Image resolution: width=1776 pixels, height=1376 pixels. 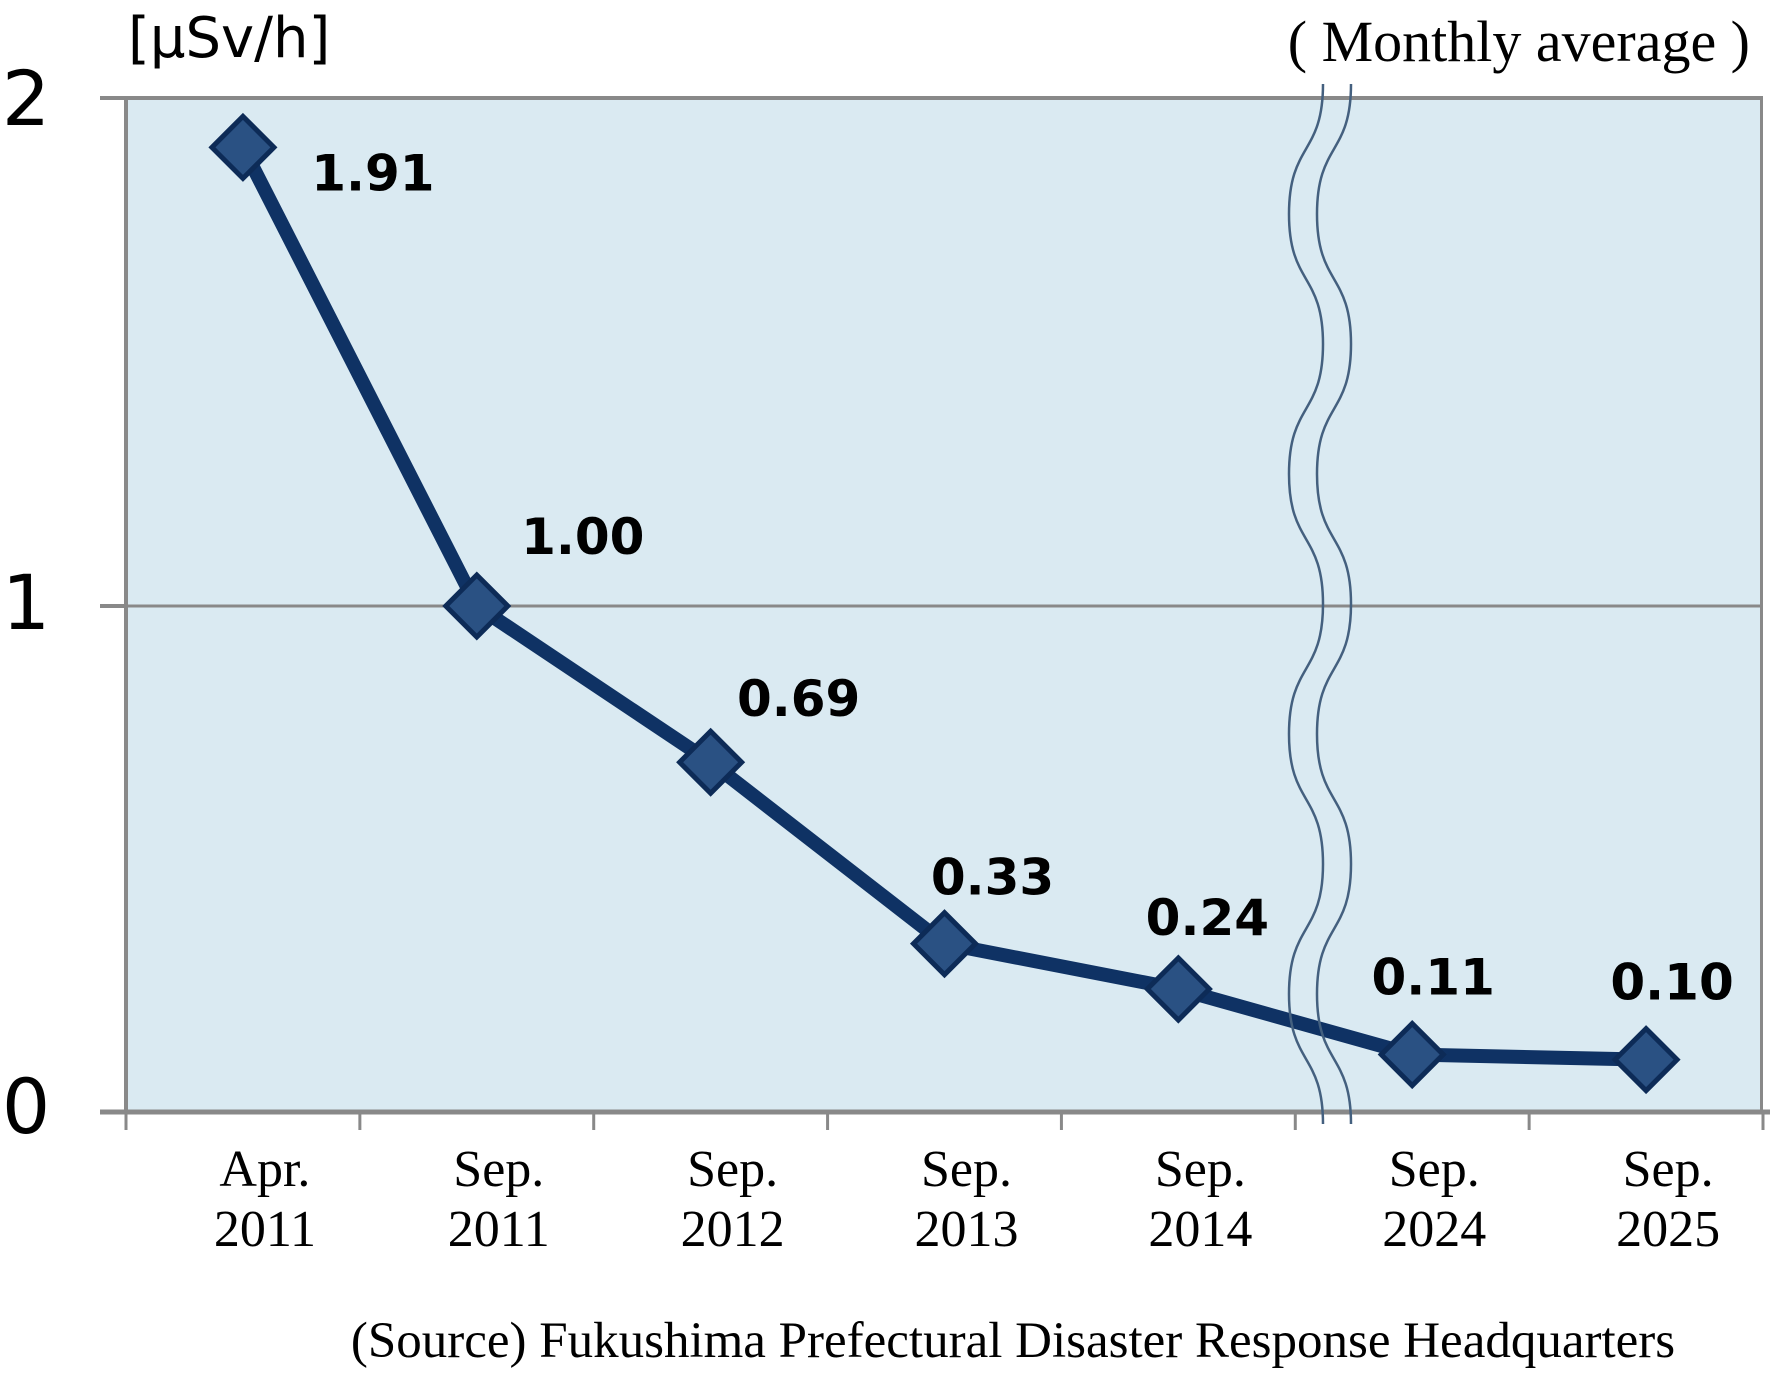 I want to click on data-value-label: 0.33, so click(x=992, y=878).